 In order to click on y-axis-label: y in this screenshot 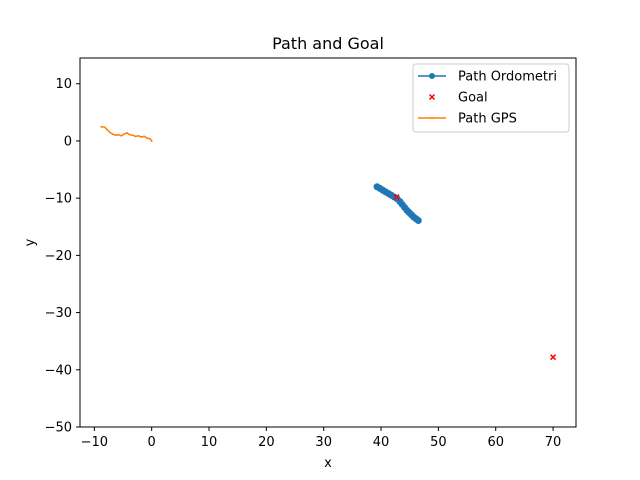, I will do `click(30, 242)`.